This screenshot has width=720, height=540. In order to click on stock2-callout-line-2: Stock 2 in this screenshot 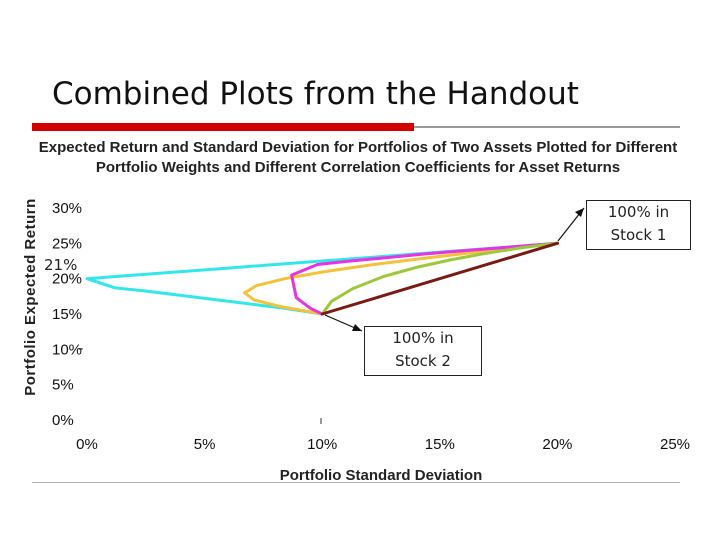, I will do `click(423, 361)`.